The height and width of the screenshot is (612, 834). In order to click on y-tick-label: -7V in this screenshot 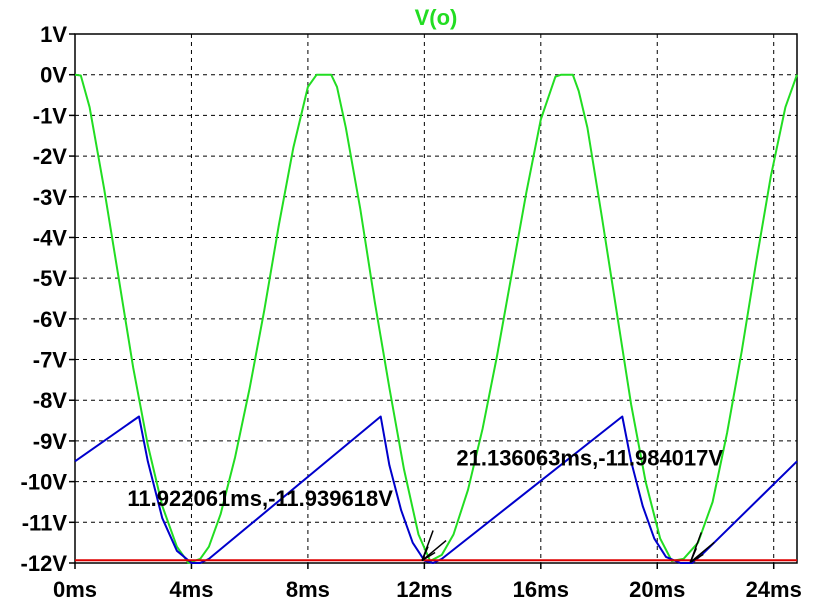, I will do `click(50, 360)`.